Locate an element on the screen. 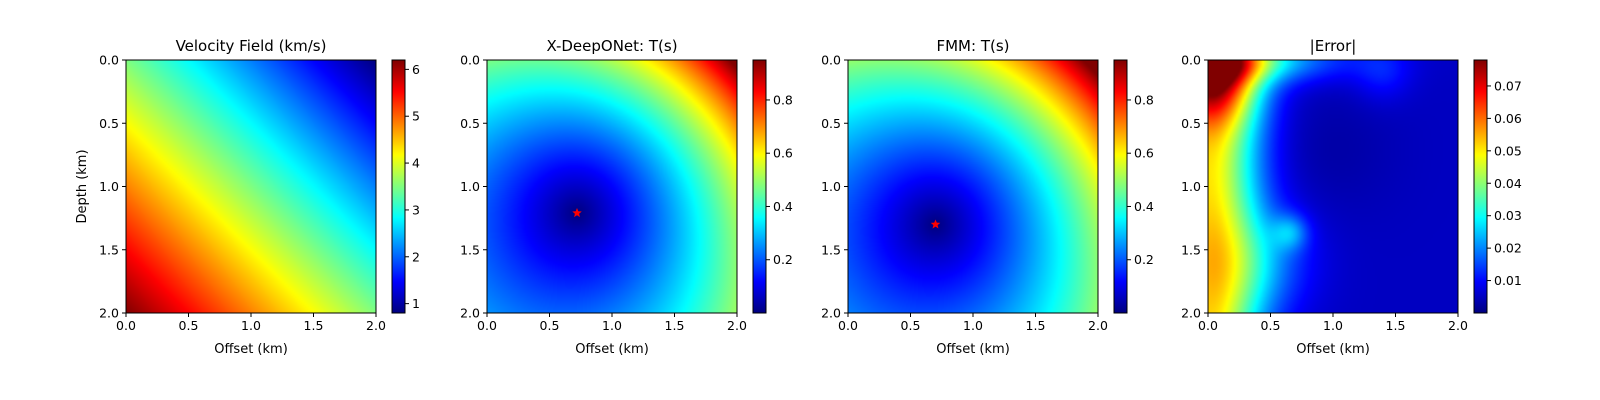  colorbar-tick-label: 0.05 is located at coordinates (1508, 150).